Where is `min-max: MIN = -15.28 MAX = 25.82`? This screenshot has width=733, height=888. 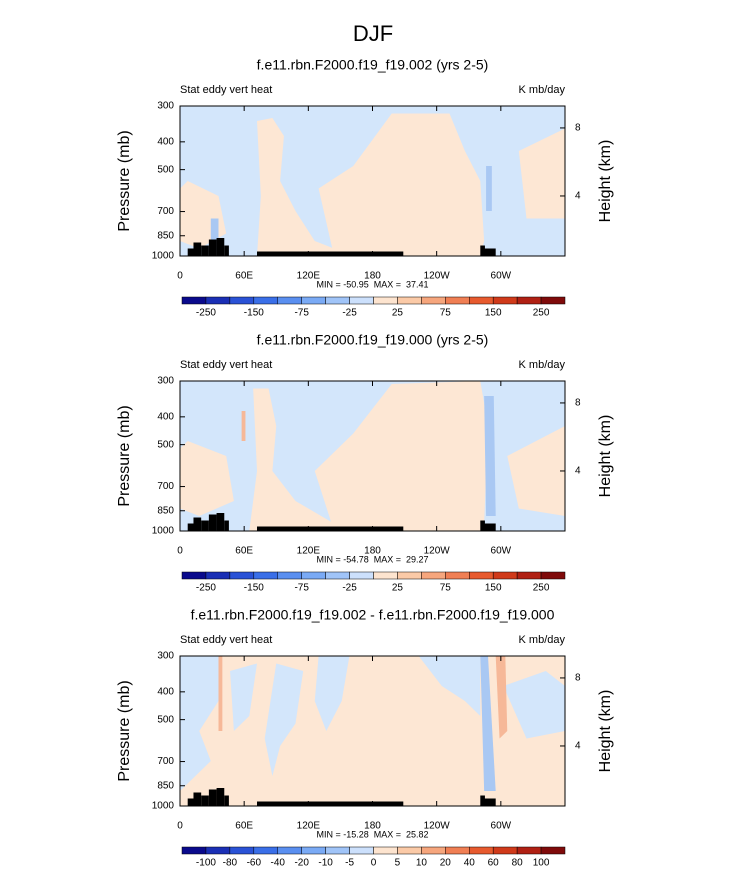 min-max: MIN = -15.28 MAX = 25.82 is located at coordinates (372, 834).